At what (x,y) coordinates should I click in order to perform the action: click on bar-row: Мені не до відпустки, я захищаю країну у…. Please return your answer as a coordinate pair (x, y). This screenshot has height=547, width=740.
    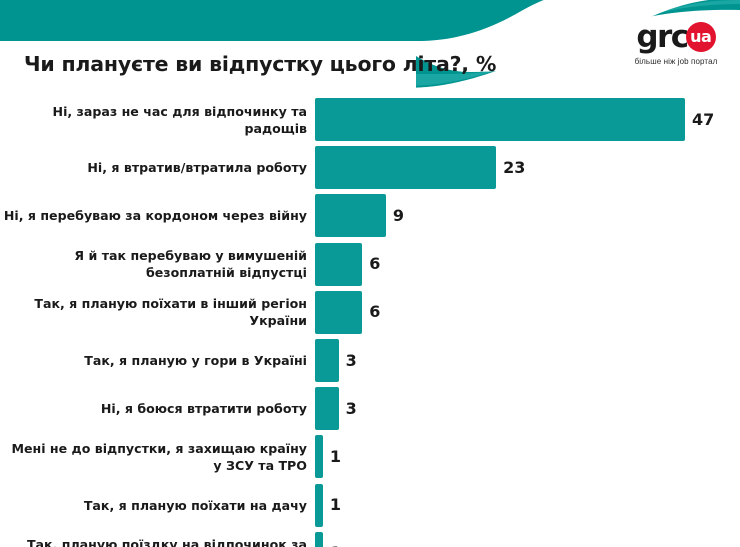
    Looking at the image, I should click on (370, 457).